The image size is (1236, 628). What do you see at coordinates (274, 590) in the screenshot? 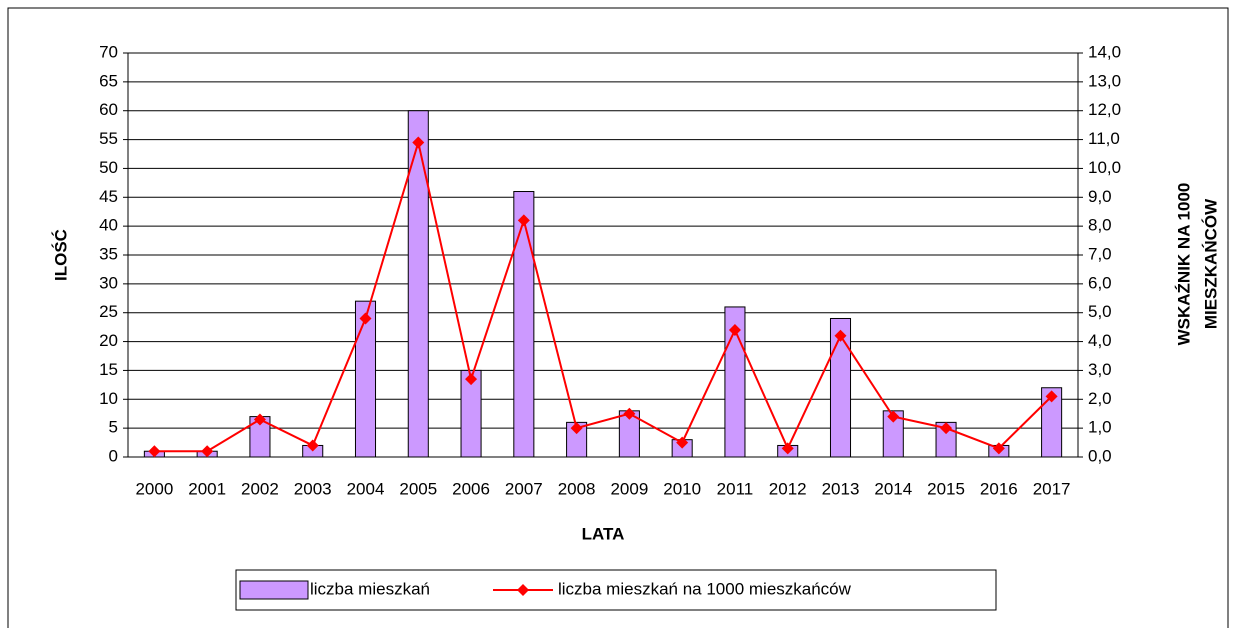
I see `legend-swatch` at bounding box center [274, 590].